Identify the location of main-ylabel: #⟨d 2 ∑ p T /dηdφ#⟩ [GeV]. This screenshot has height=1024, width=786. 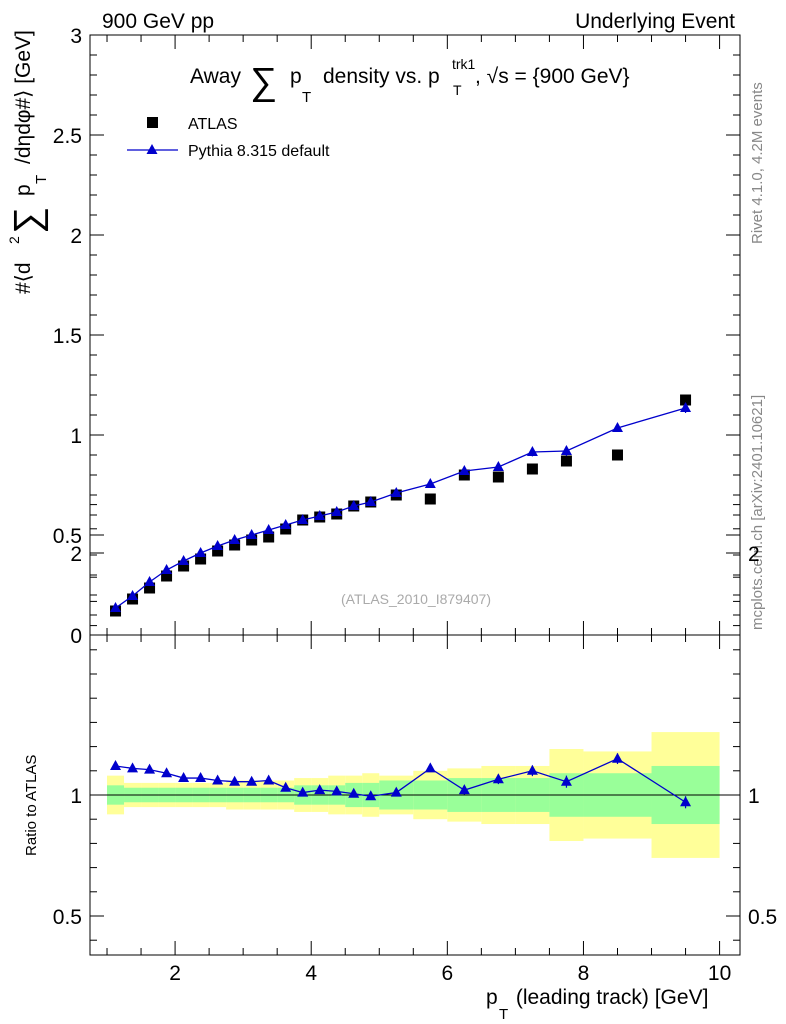
(28, 162).